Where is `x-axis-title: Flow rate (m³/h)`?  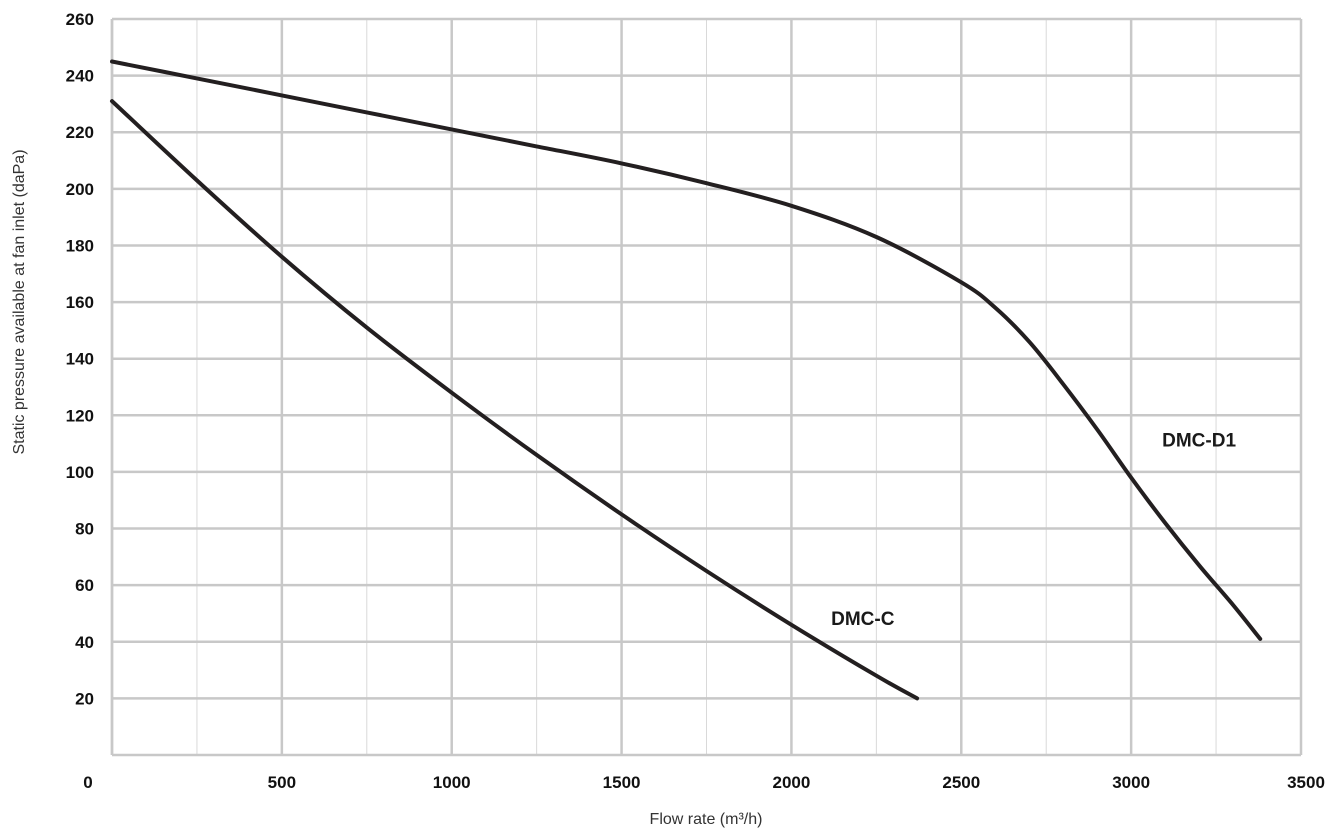 x-axis-title: Flow rate (m³/h) is located at coordinates (706, 819).